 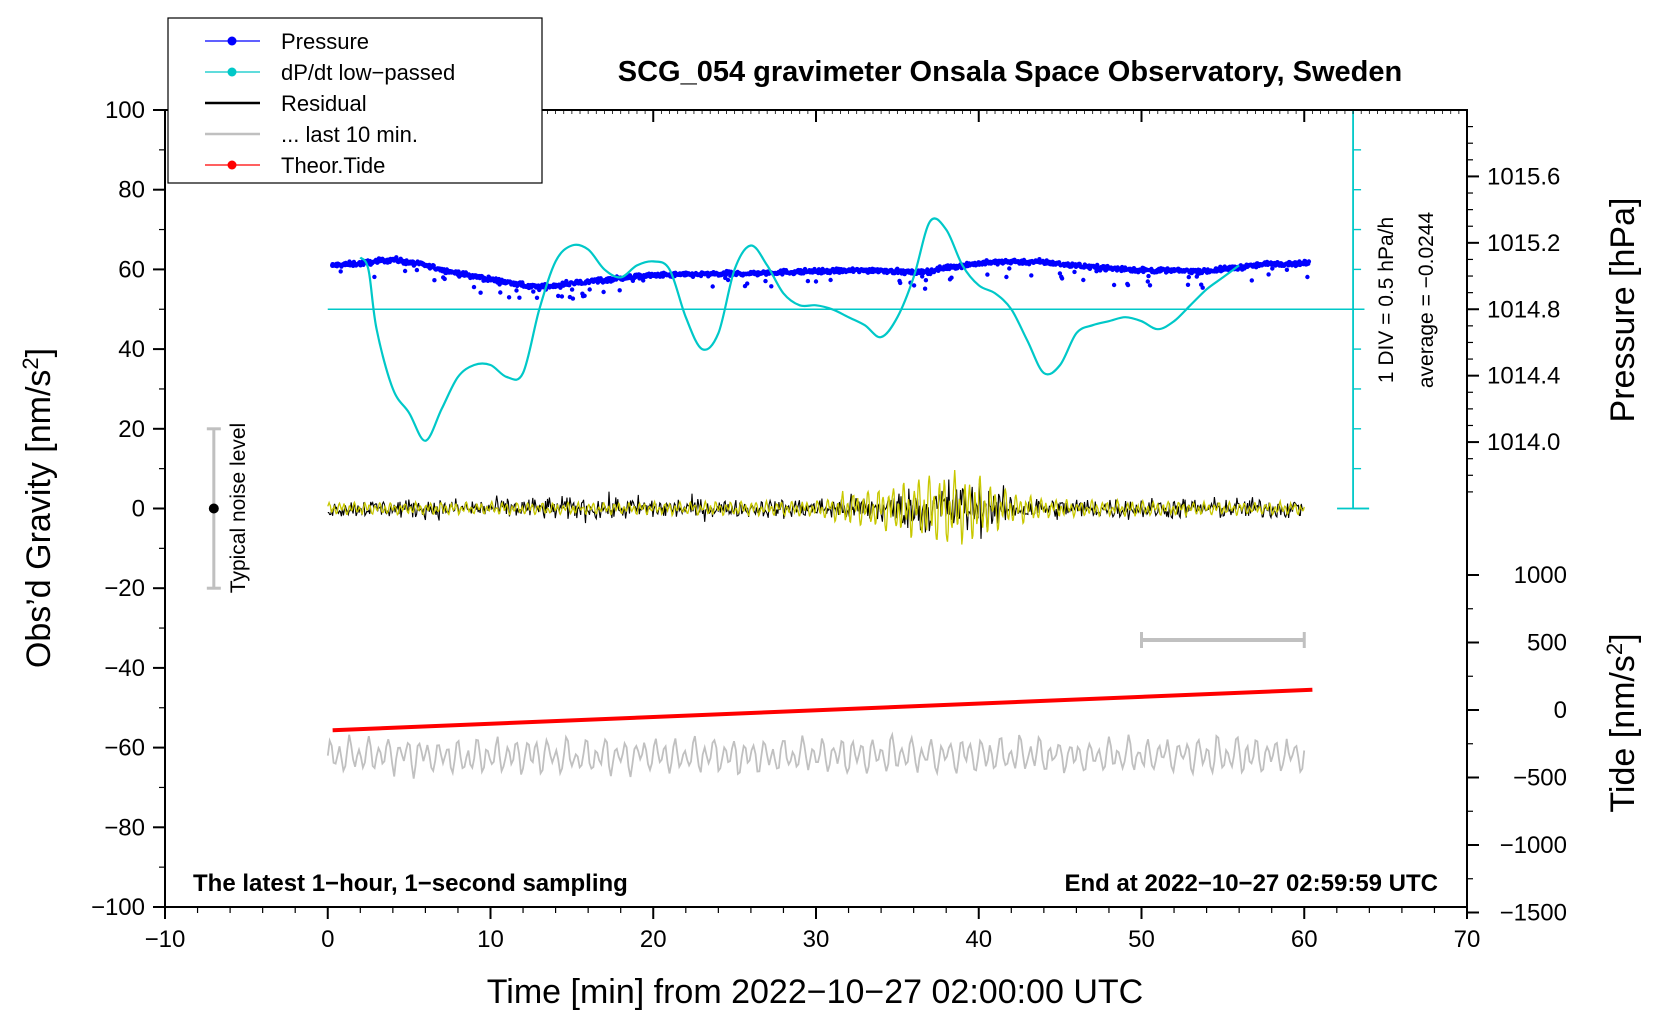 I want to click on tide-tick-label: 0, so click(x=1560, y=710).